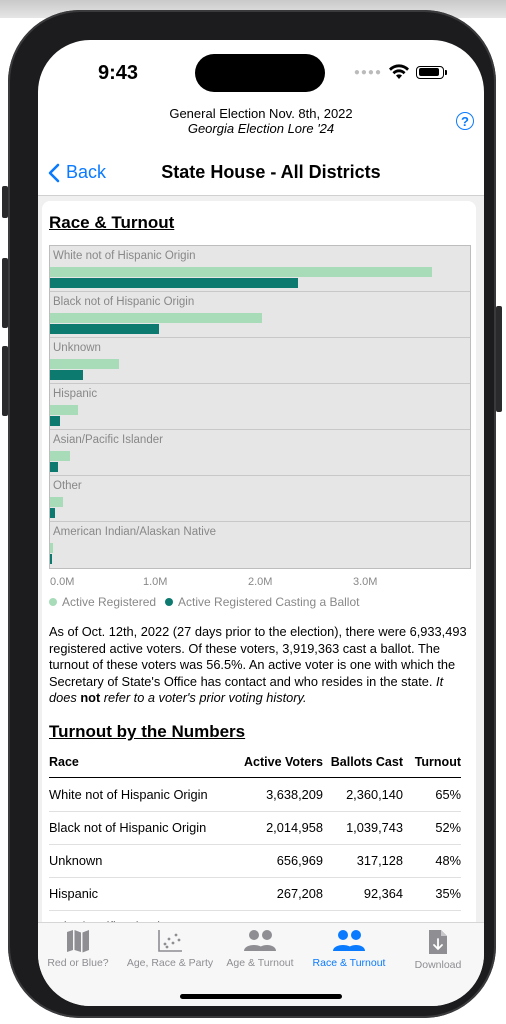  Describe the element at coordinates (366, 762) in the screenshot. I see `header-ballots-cast: Ballots Cast` at that location.